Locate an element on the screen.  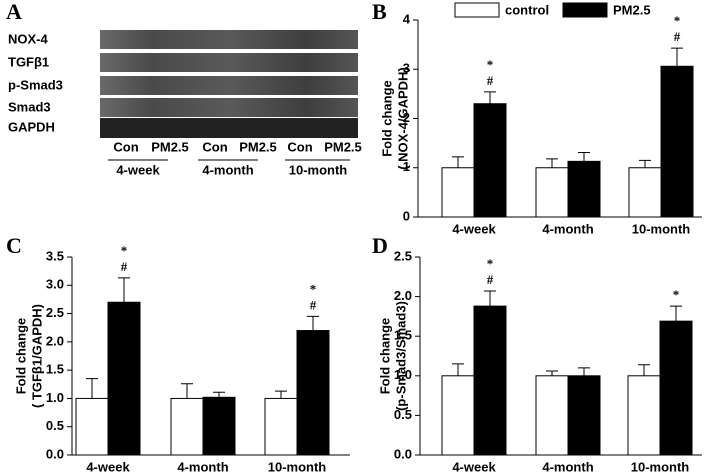
y-tick-label: 3.0 is located at coordinates (55, 284).